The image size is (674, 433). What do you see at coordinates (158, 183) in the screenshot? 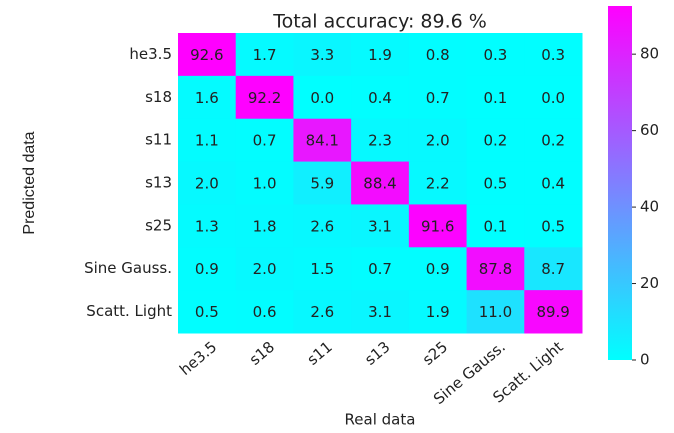
I see `y-tick-label: s13` at bounding box center [158, 183].